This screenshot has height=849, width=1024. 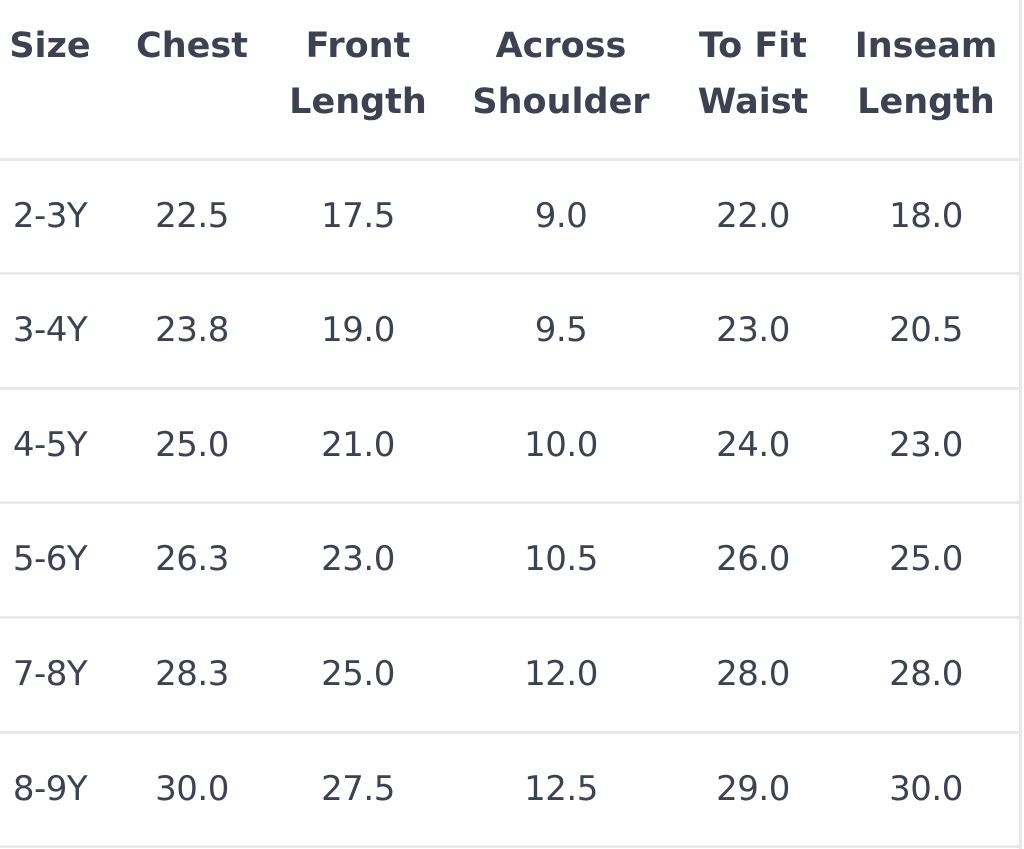 I want to click on cell-front-length: 21.0, so click(x=358, y=445).